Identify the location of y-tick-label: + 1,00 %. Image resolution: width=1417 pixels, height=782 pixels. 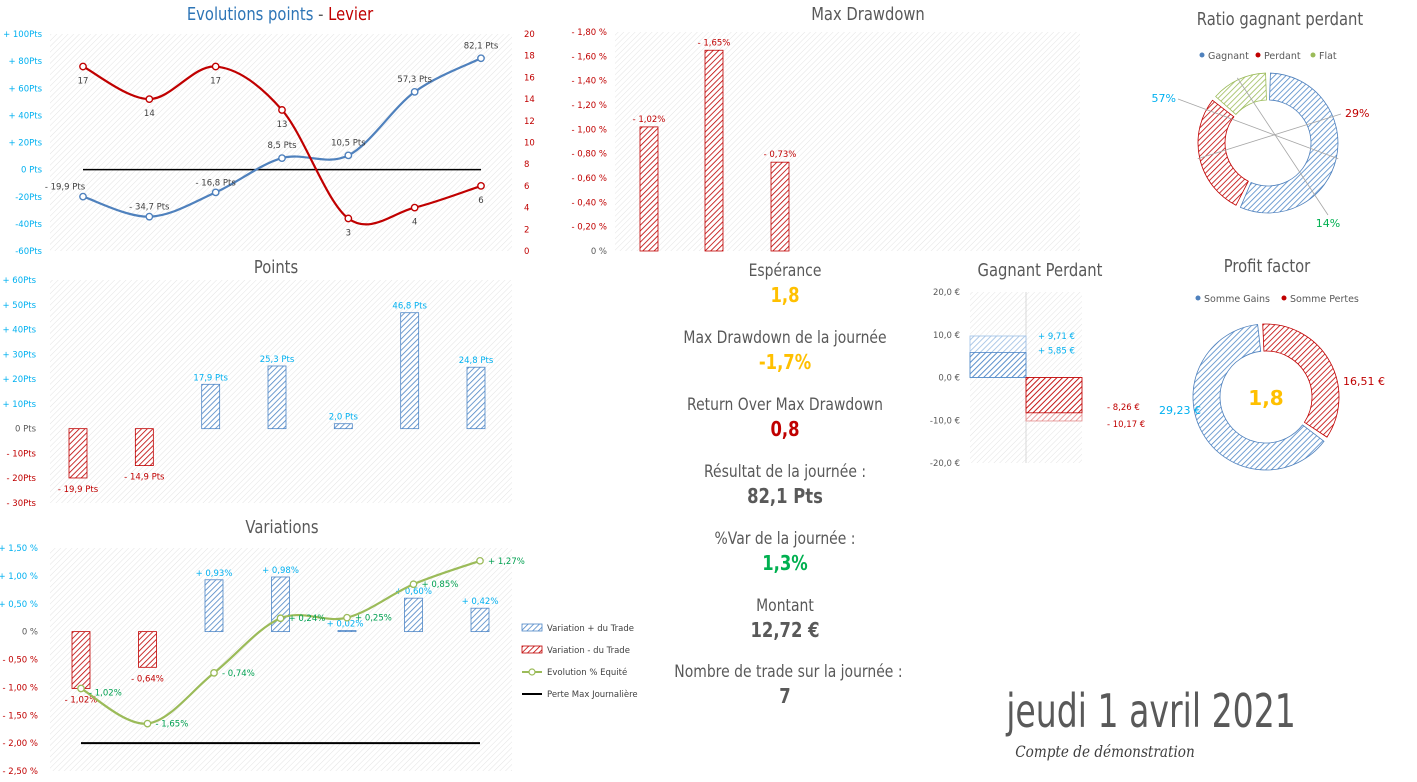
(19, 577).